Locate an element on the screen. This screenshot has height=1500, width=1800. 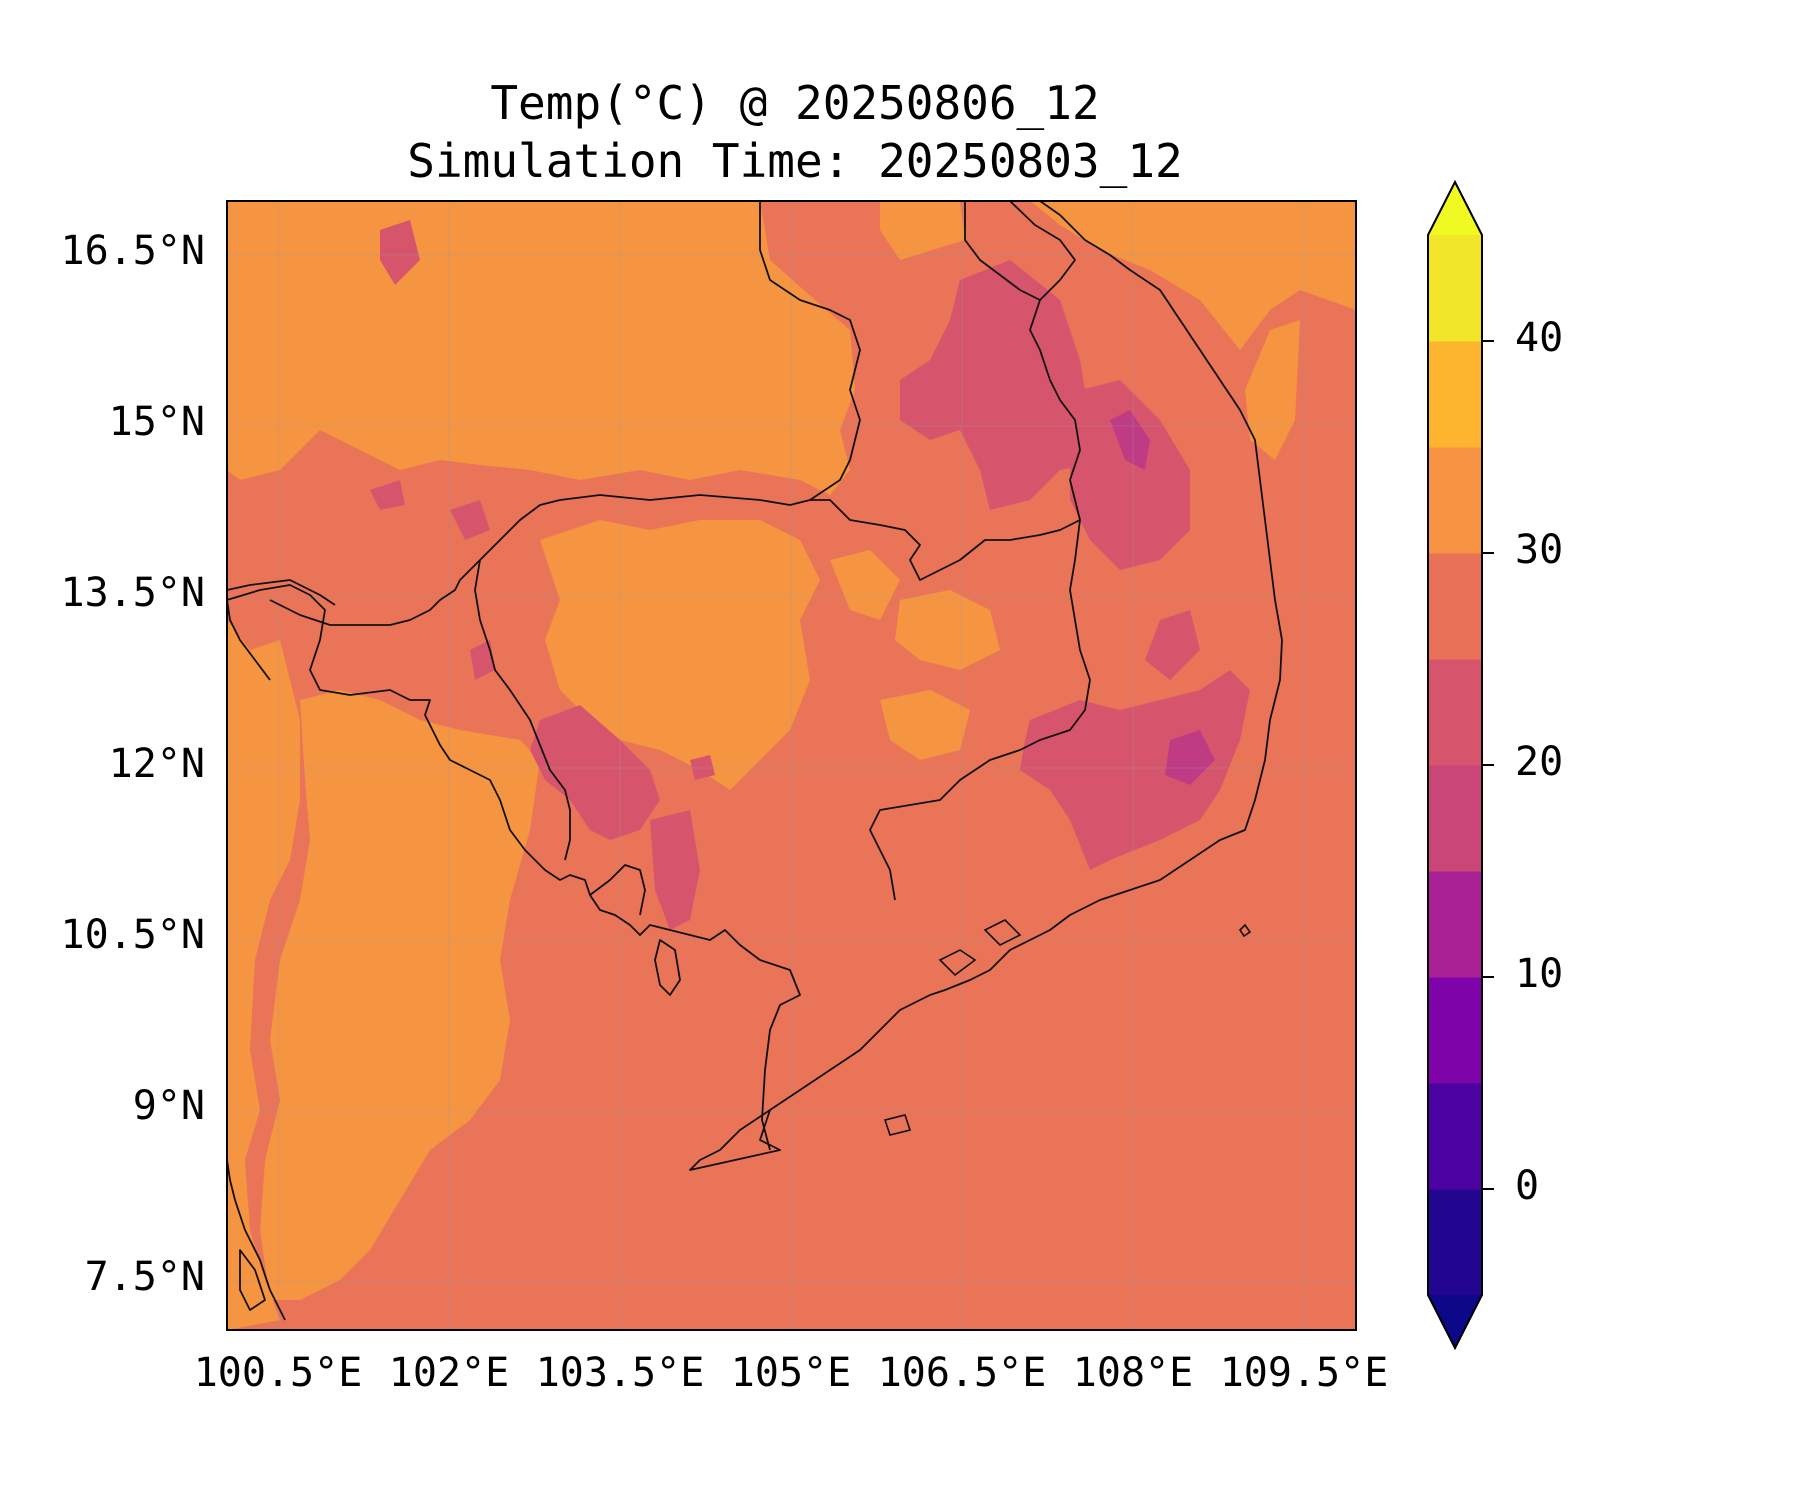
lon-tick-label: 106.5°E is located at coordinates (962, 1373).